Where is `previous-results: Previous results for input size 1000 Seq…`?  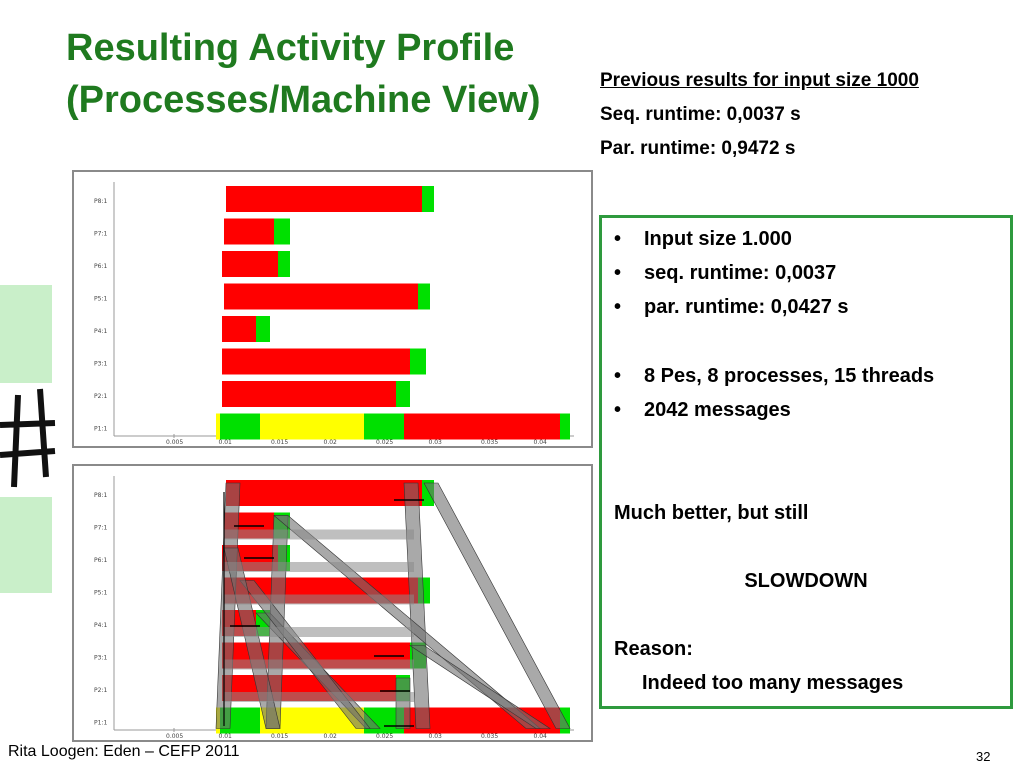
previous-results: Previous results for input size 1000 Seq… is located at coordinates (810, 115).